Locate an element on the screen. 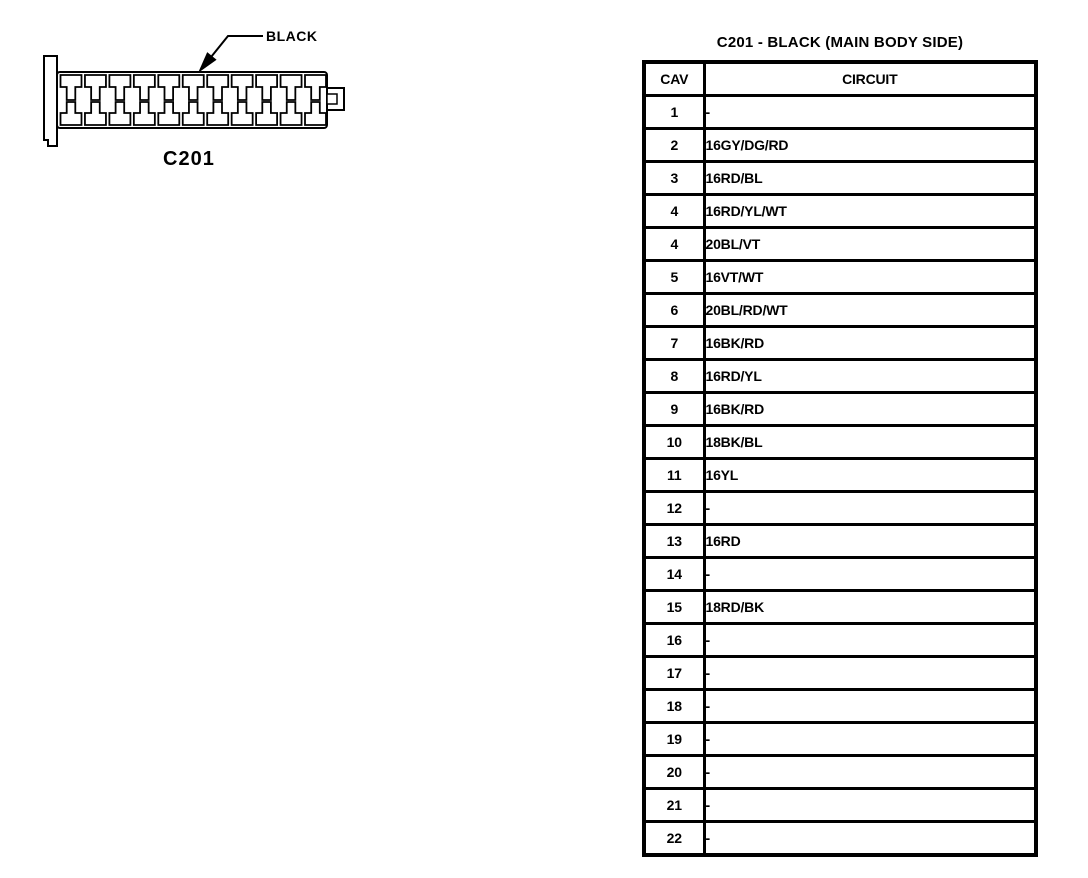  circuit-cell: 16RD is located at coordinates (870, 541).